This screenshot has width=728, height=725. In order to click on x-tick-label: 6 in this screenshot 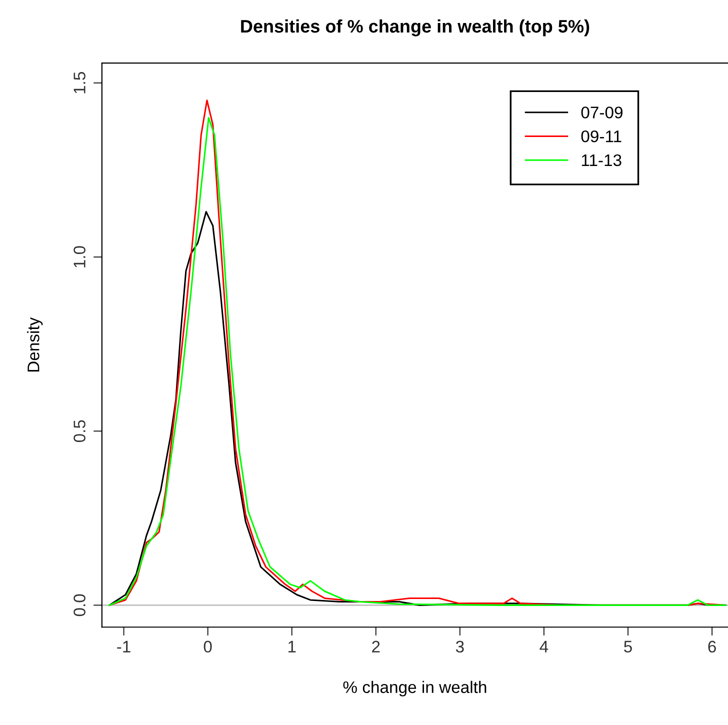, I will do `click(712, 646)`.